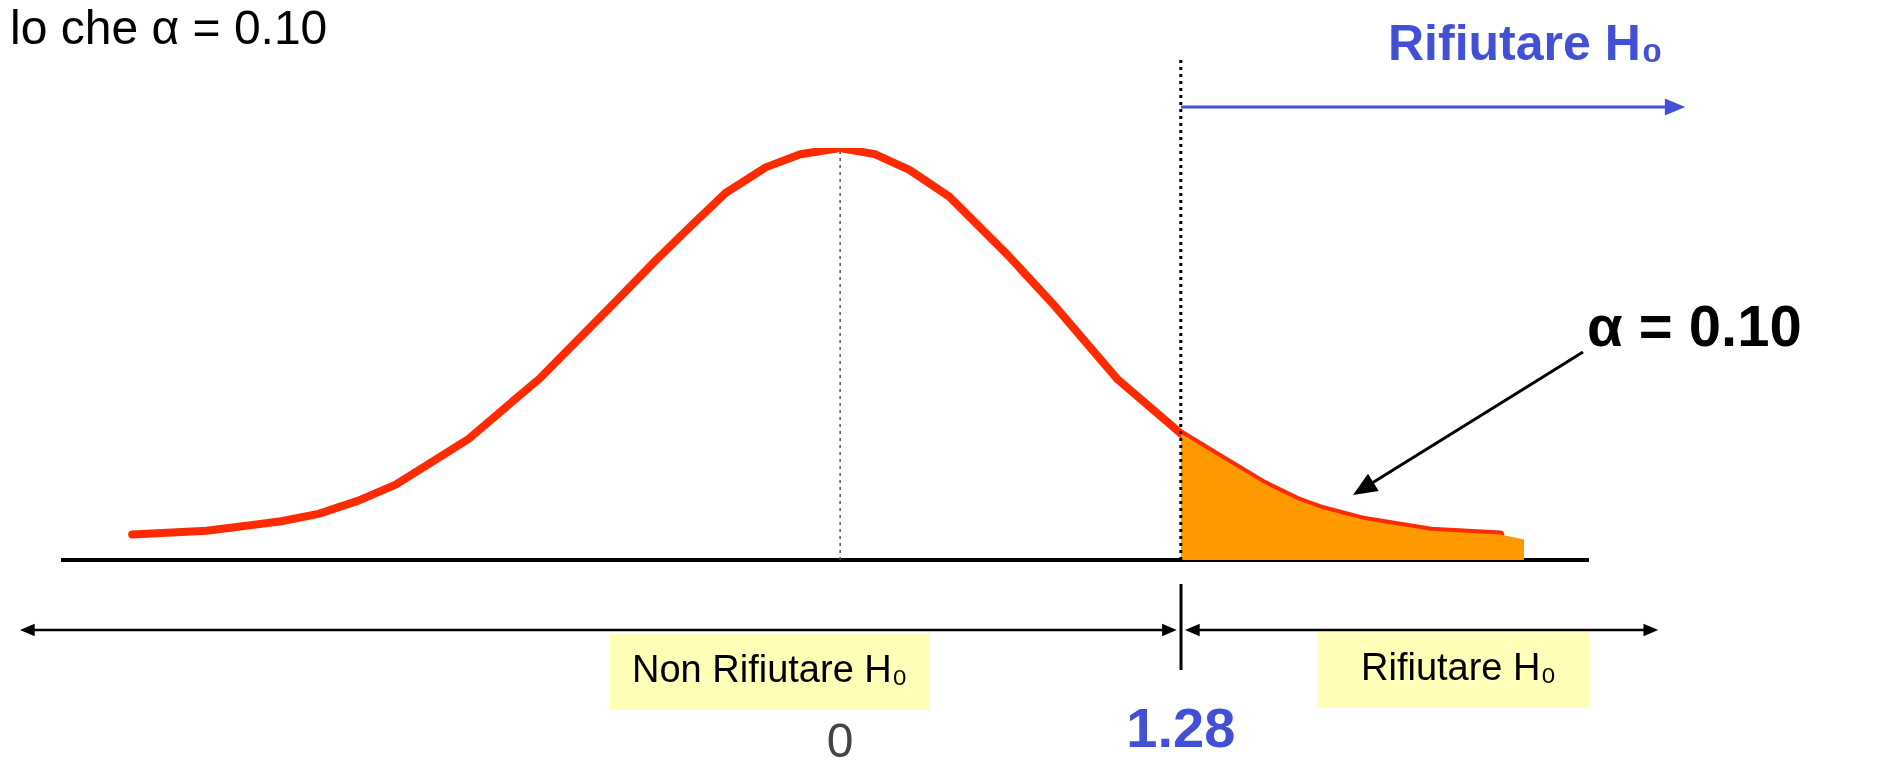  I want to click on x-tick-label: 0, so click(840, 741).